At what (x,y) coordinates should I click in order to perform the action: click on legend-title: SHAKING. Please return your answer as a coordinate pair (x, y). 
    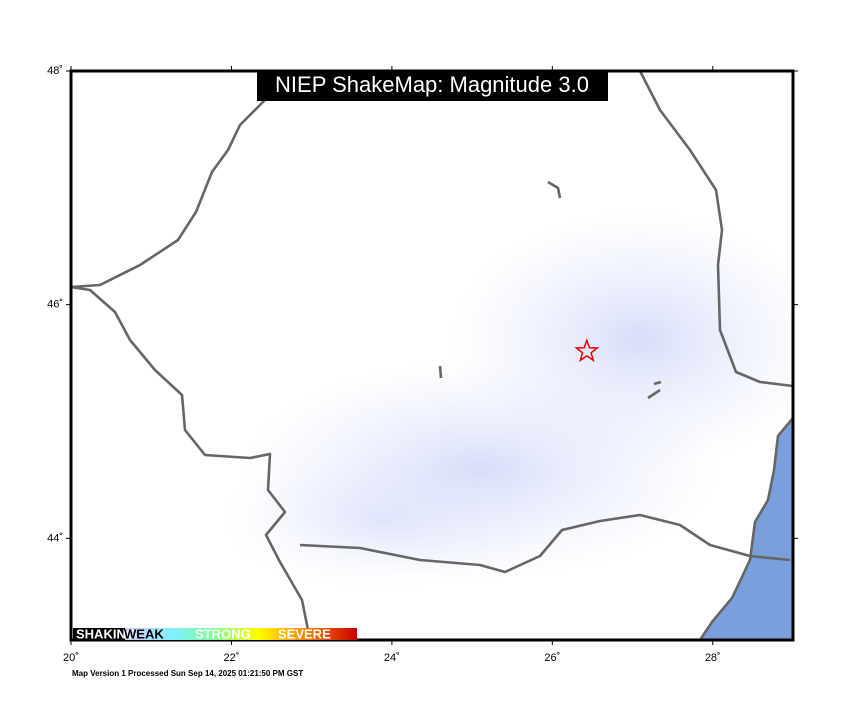
    Looking at the image, I should click on (106, 633).